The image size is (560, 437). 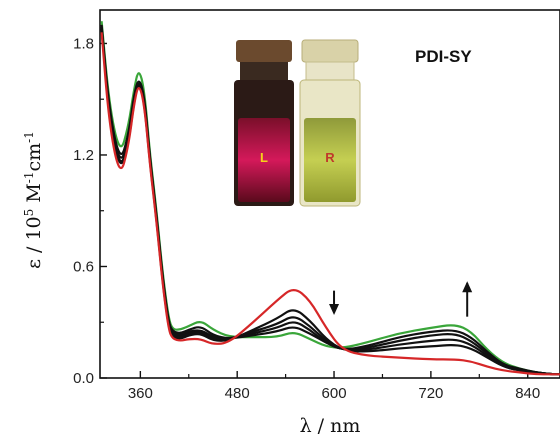 I want to click on vial-left: L, so click(x=264, y=123).